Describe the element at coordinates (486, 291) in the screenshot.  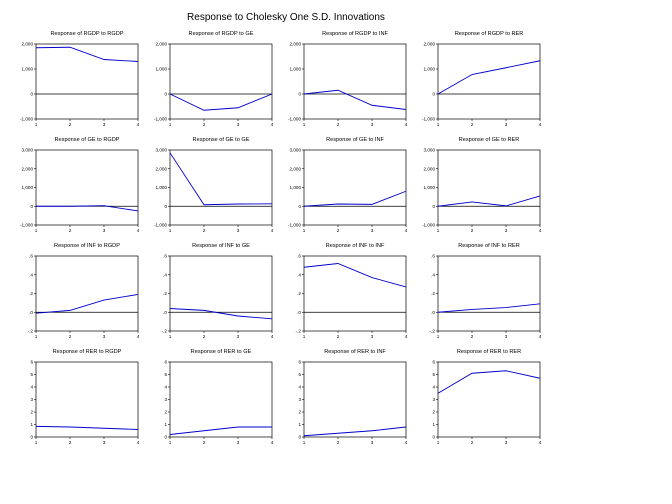
I see `panel-12: Response of INF to RER -.2 .0 .2 .4 .6 1 2 3 4` at that location.